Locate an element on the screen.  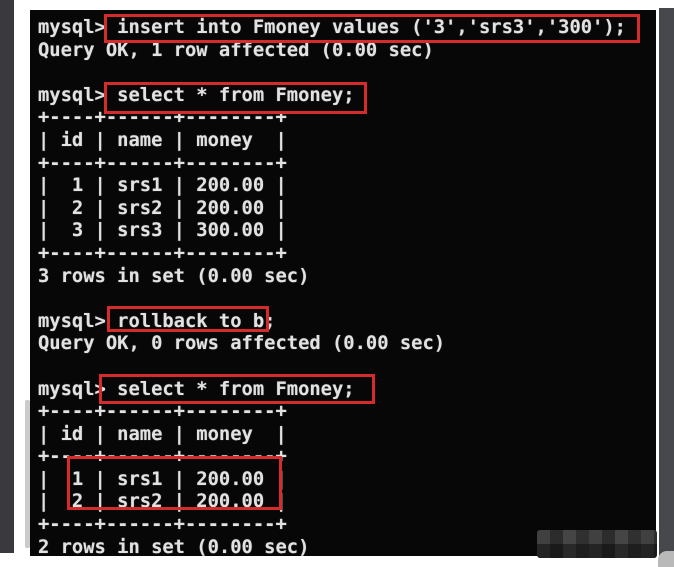
blurred-watermark is located at coordinates (597, 544).